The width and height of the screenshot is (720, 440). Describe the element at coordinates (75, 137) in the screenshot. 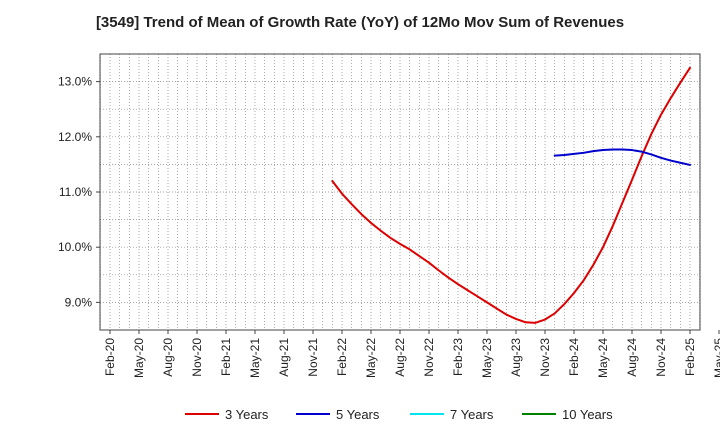

I see `y-tick-label: 12.0%` at that location.